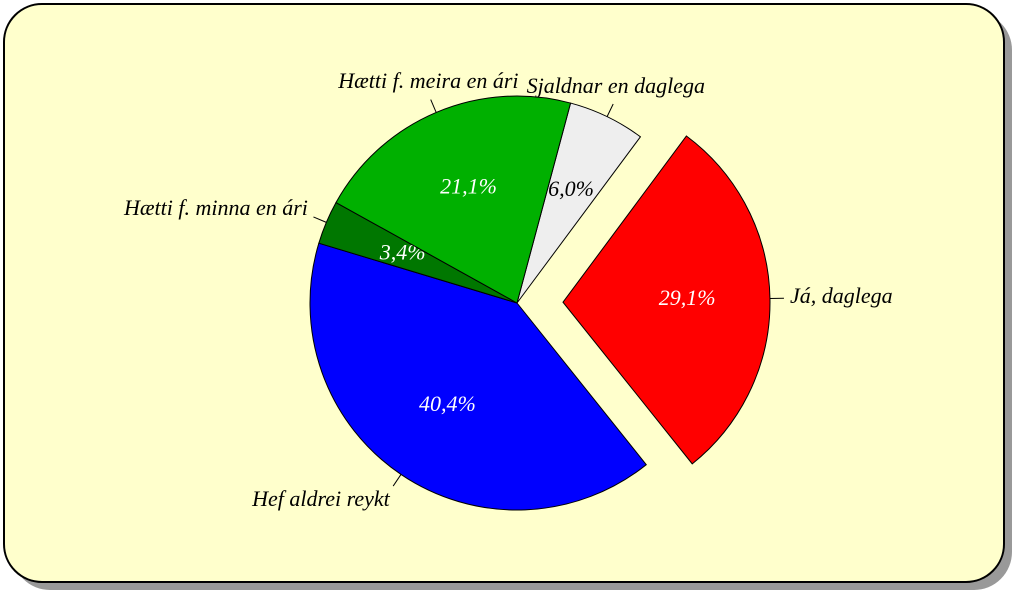  What do you see at coordinates (453, 199) in the screenshot?
I see `pie-slice` at bounding box center [453, 199].